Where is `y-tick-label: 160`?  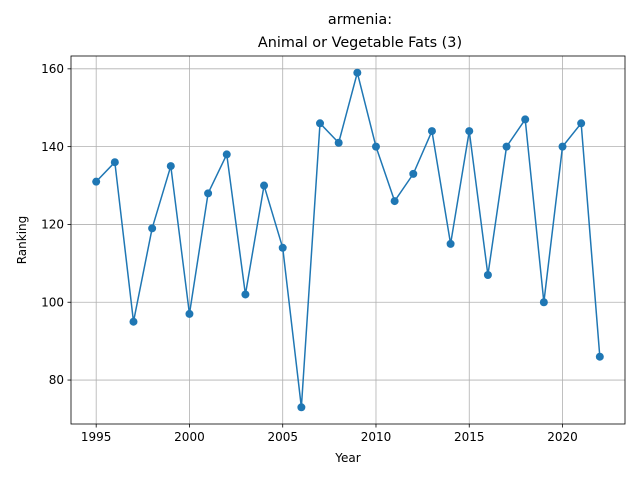 y-tick-label: 160 is located at coordinates (52, 69).